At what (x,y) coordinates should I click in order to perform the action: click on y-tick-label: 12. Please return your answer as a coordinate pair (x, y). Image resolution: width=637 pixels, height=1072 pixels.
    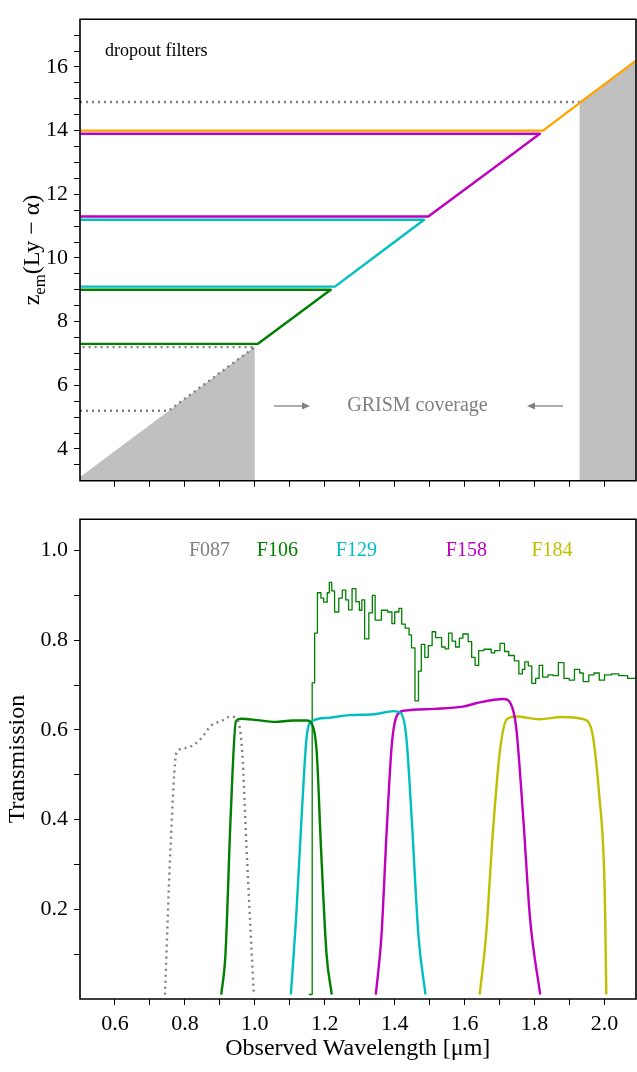
    Looking at the image, I should click on (57, 193).